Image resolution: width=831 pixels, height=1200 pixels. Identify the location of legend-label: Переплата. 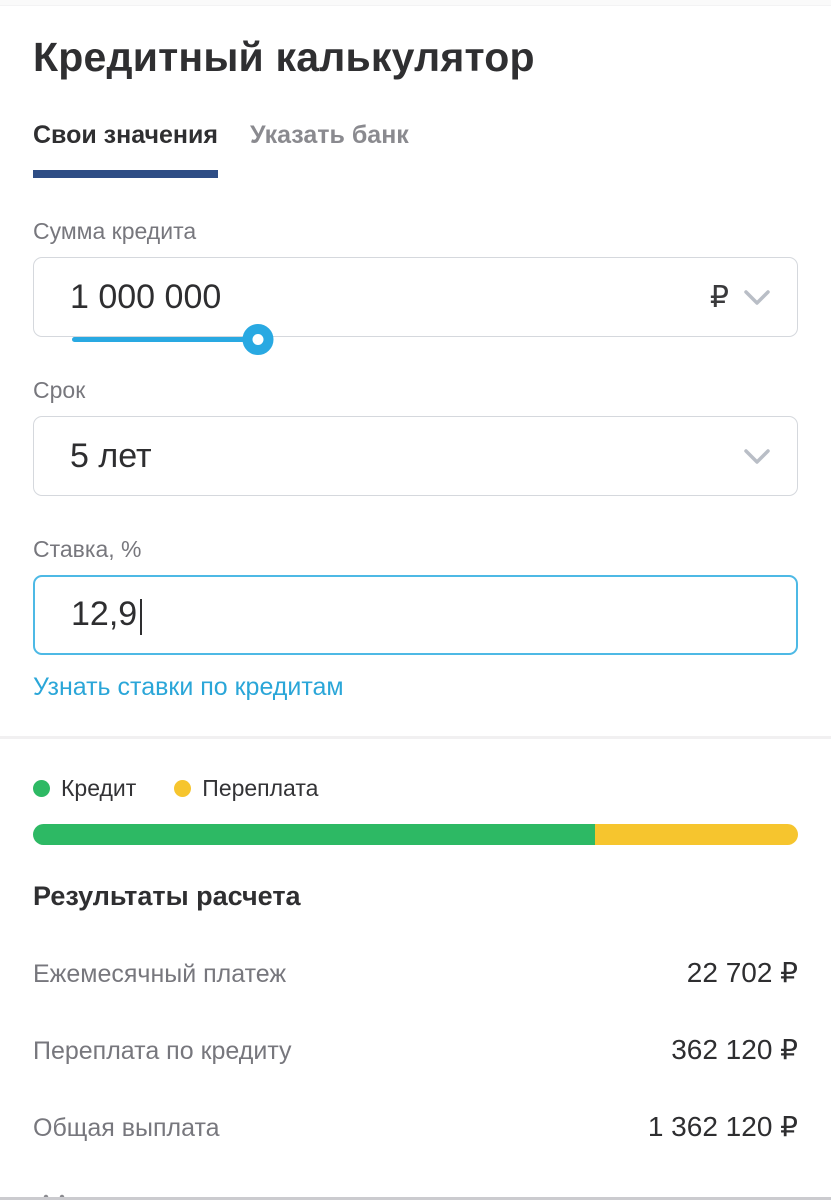
(260, 788).